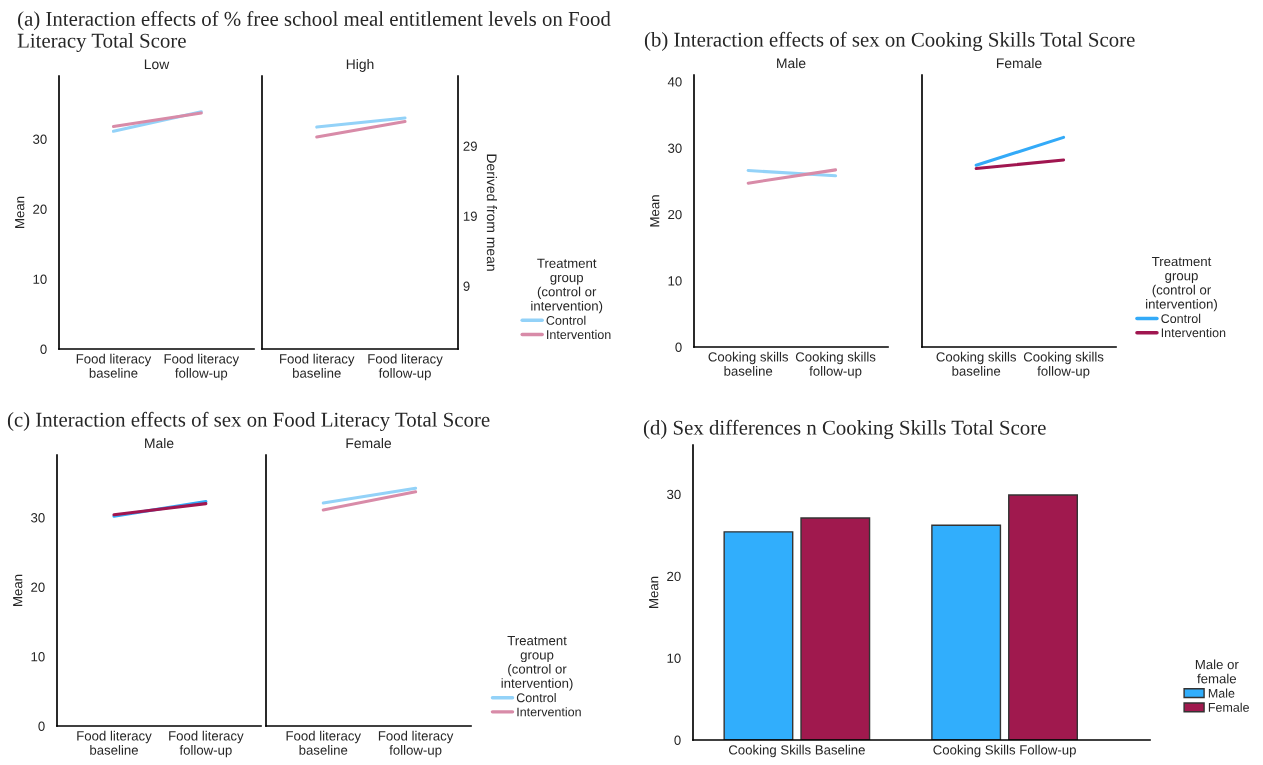  What do you see at coordinates (491, 212) in the screenshot?
I see `y2-axis-title: Derived from mean` at bounding box center [491, 212].